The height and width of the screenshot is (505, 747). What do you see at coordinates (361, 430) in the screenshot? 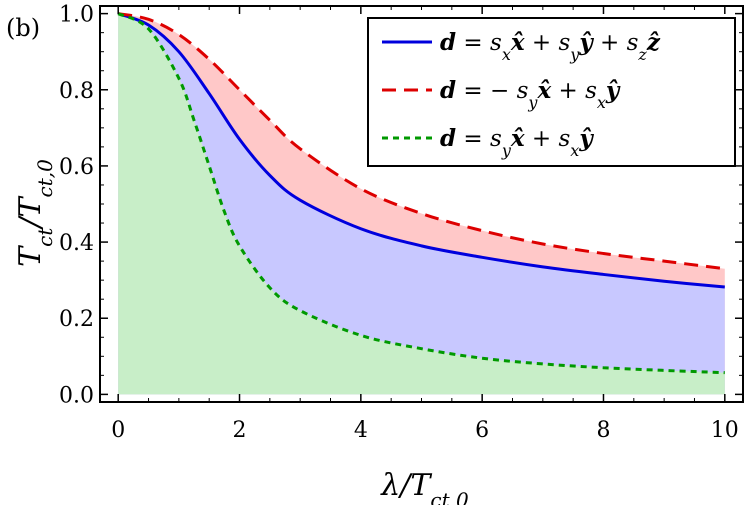
I see `x-tick-label: 4` at bounding box center [361, 430].